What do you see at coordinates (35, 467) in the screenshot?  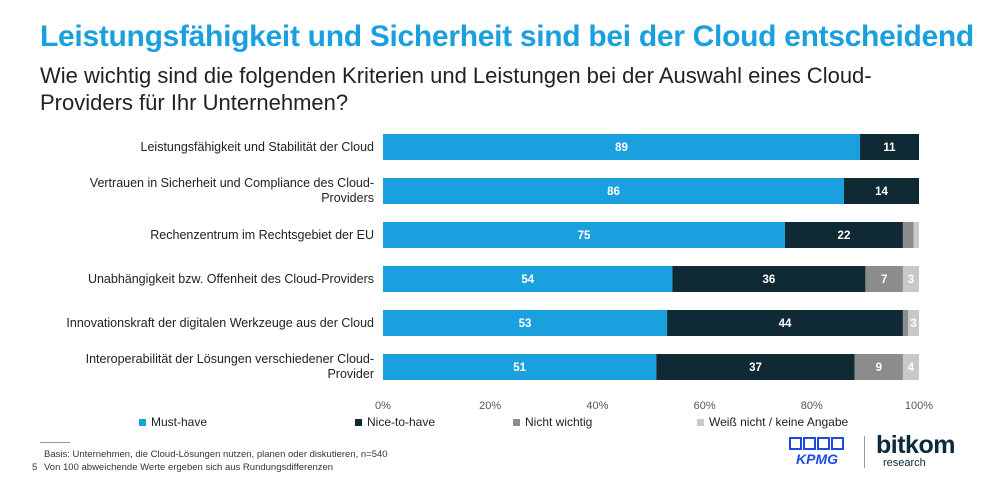 I see `page-number: 5` at bounding box center [35, 467].